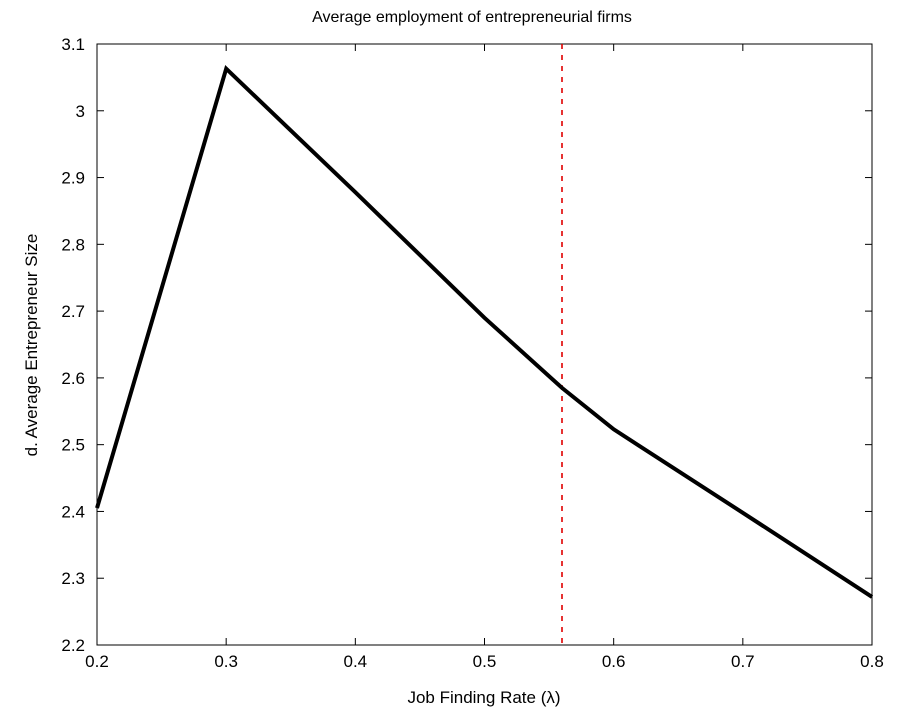  I want to click on x-tick-label: 0.8, so click(872, 661).